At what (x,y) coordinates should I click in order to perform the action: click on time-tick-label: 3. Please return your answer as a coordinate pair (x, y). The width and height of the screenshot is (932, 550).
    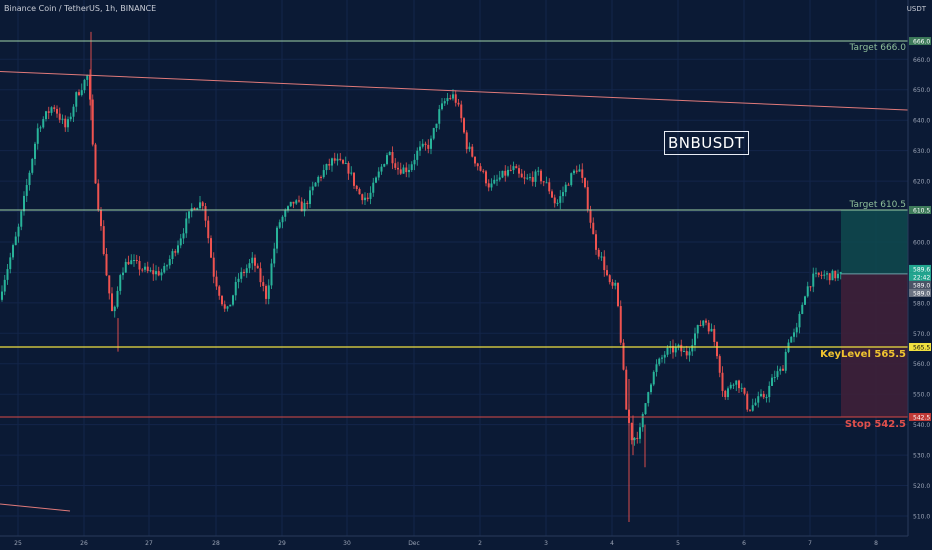
    Looking at the image, I should click on (546, 543).